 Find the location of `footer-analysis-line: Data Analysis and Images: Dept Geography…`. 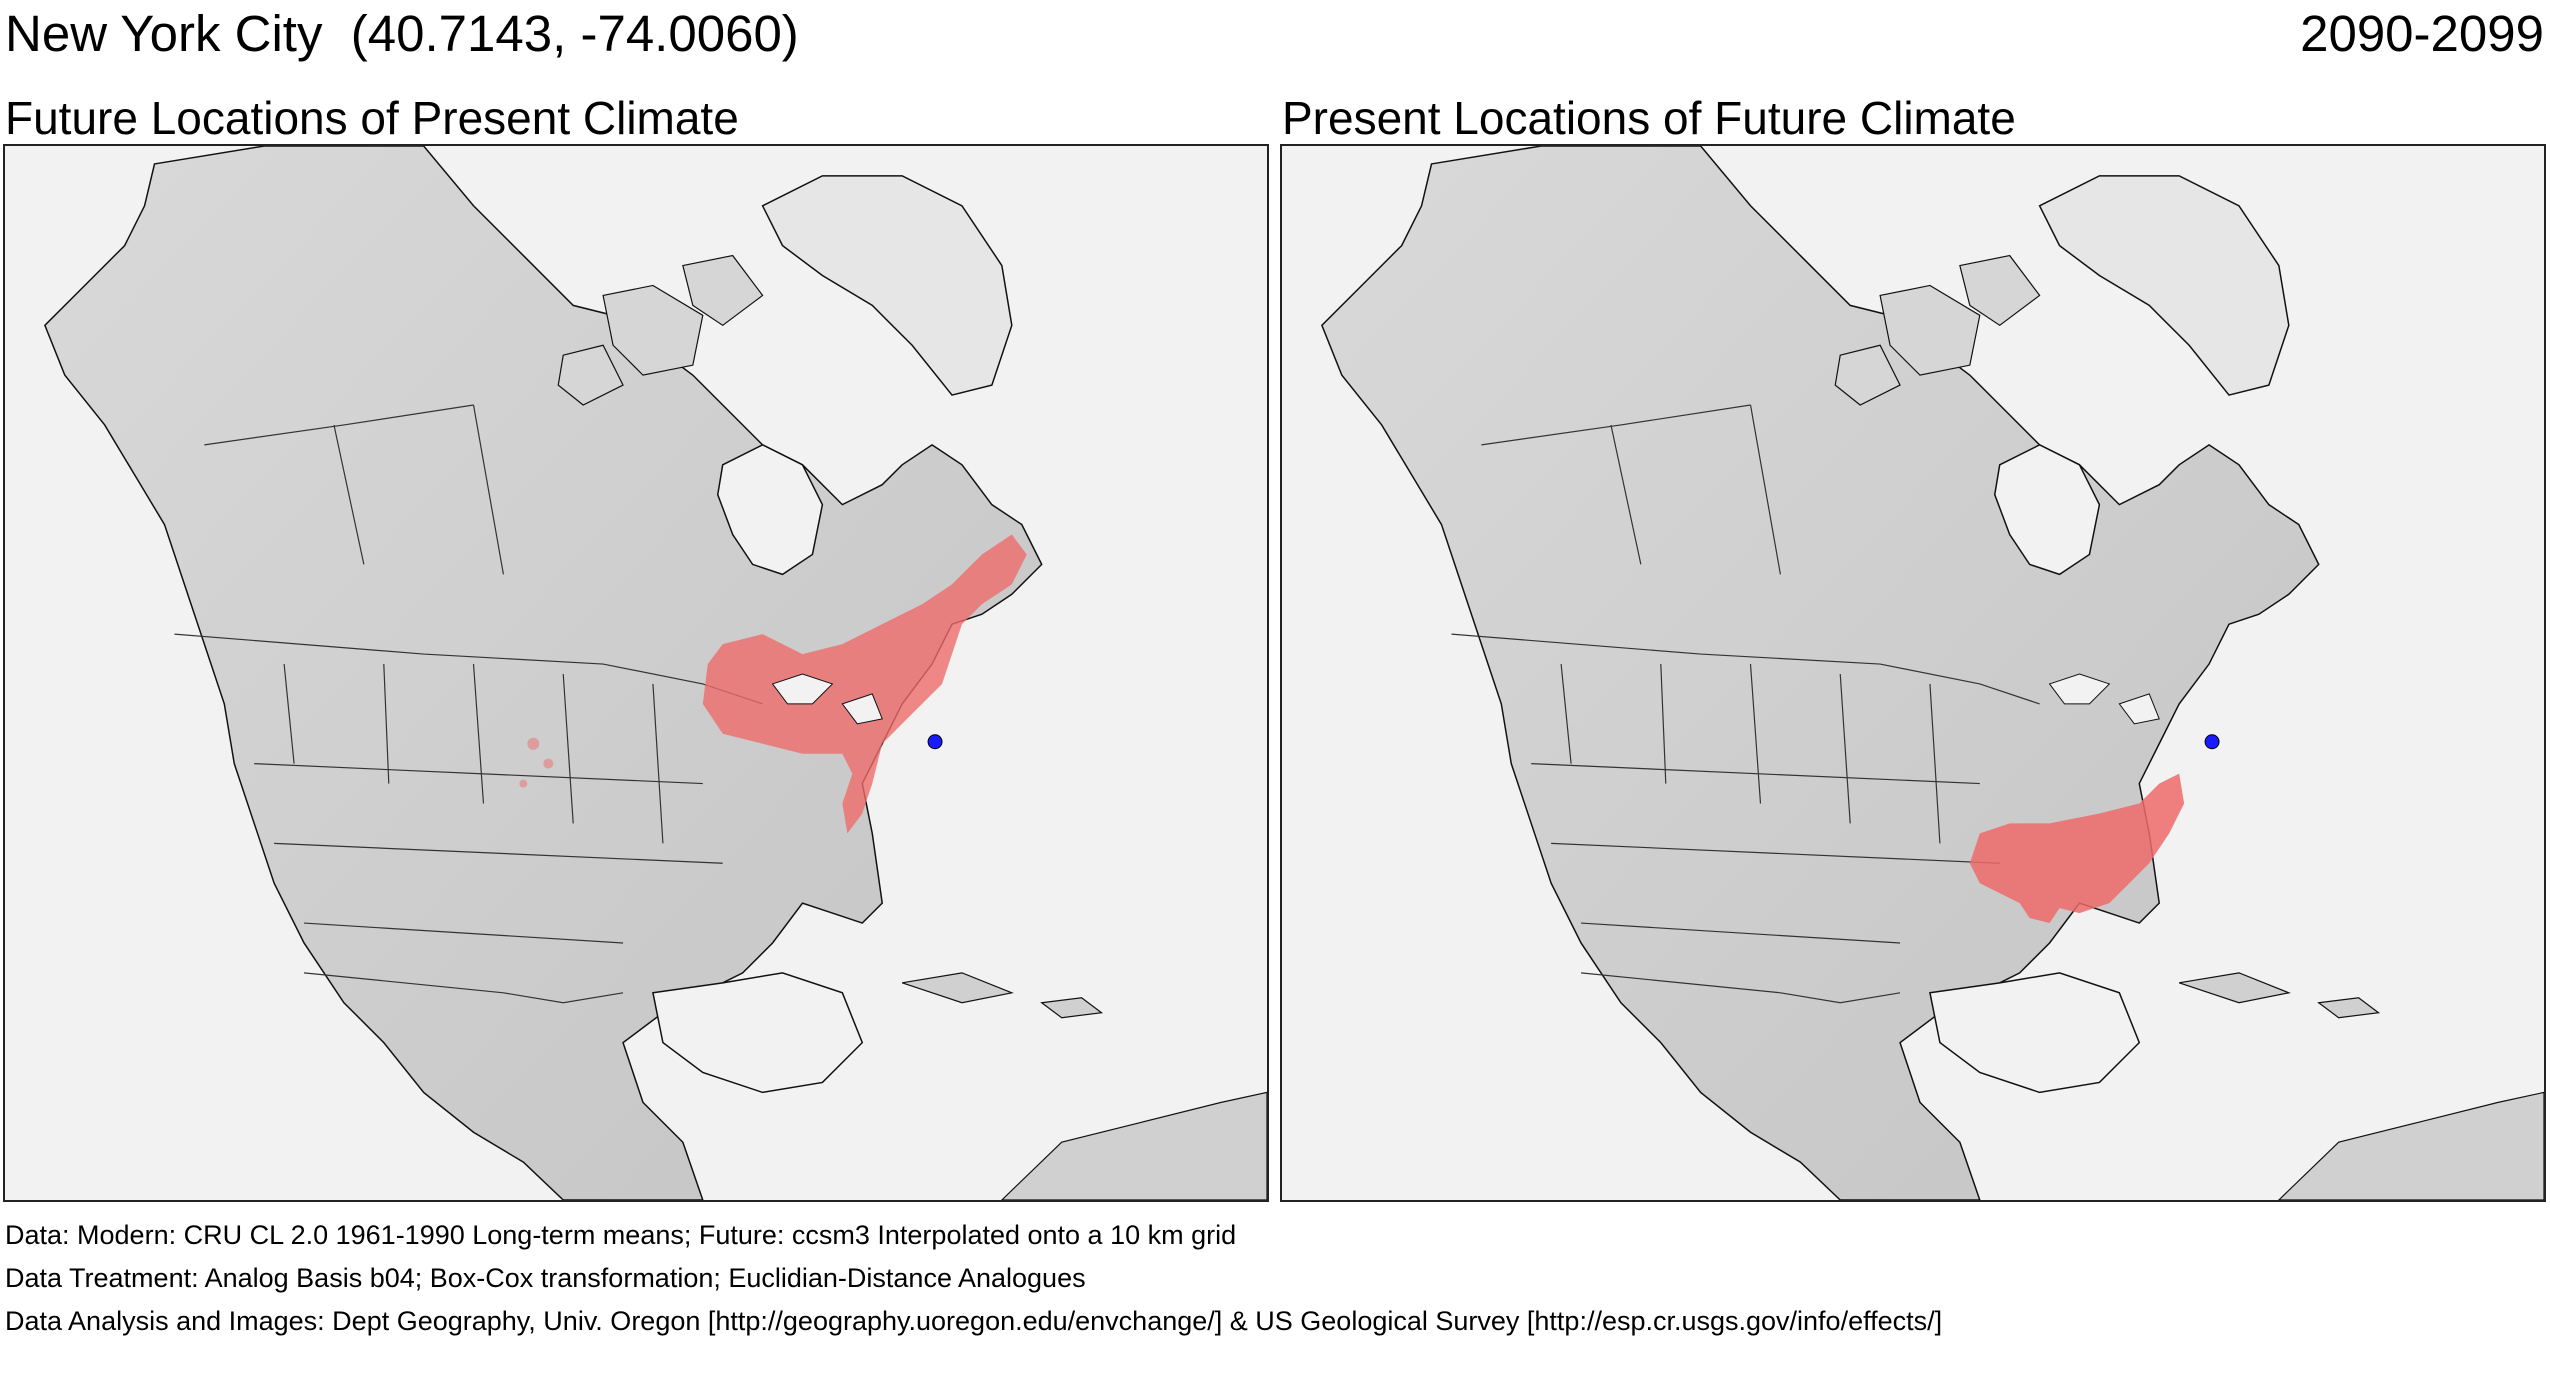

footer-analysis-line: Data Analysis and Images: Dept Geography… is located at coordinates (974, 1321).